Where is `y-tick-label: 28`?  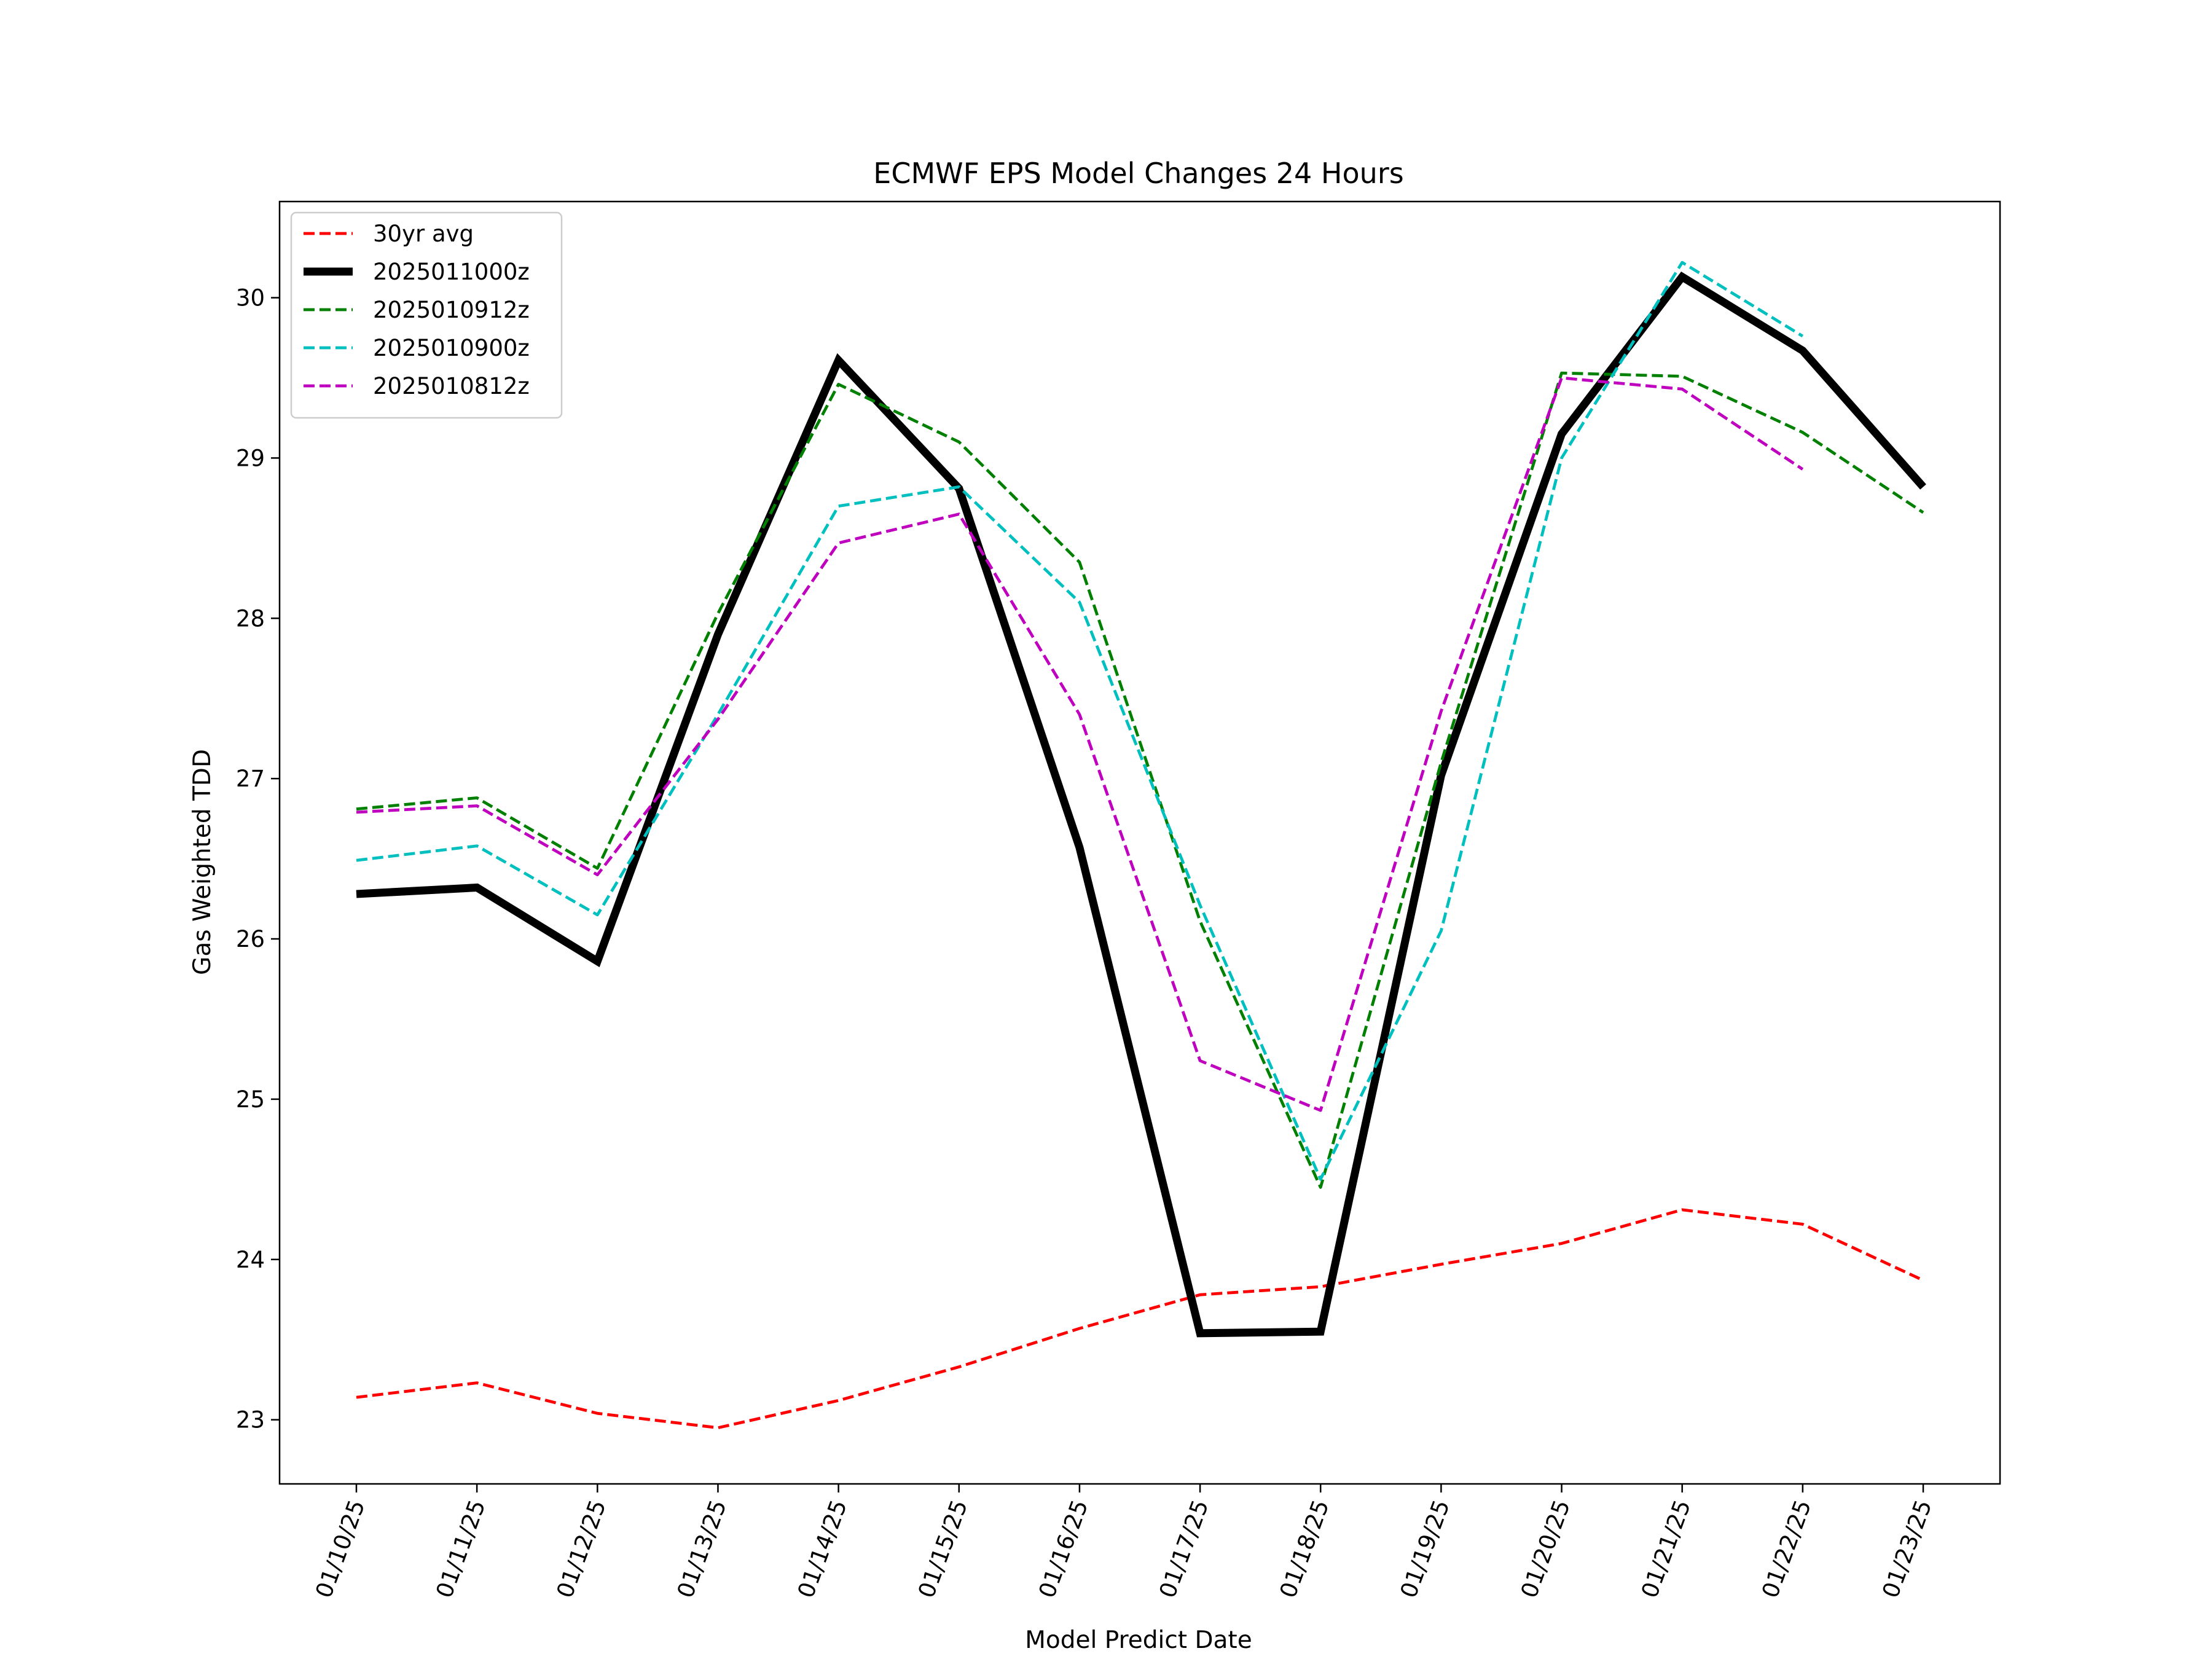
y-tick-label: 28 is located at coordinates (250, 618).